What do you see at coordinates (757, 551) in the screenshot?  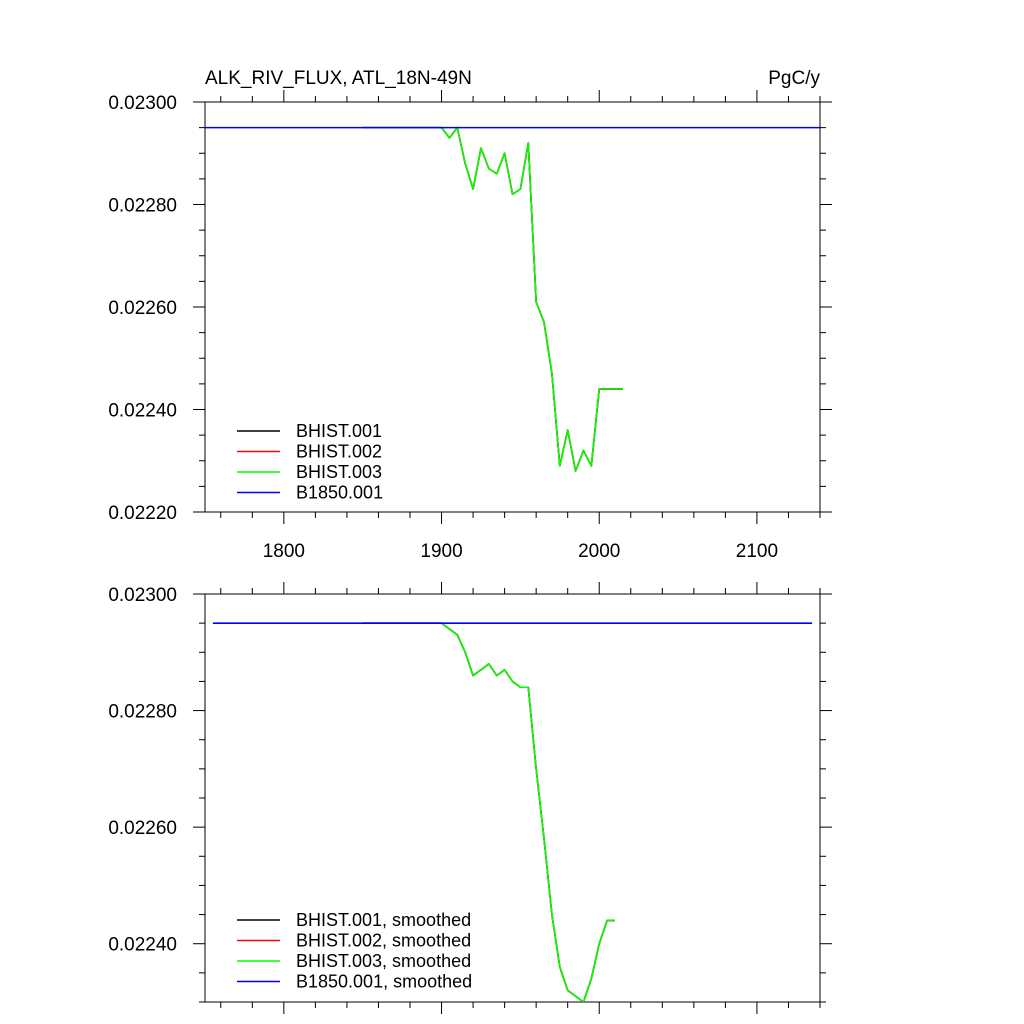 I see `x-tick-label: 2100` at bounding box center [757, 551].